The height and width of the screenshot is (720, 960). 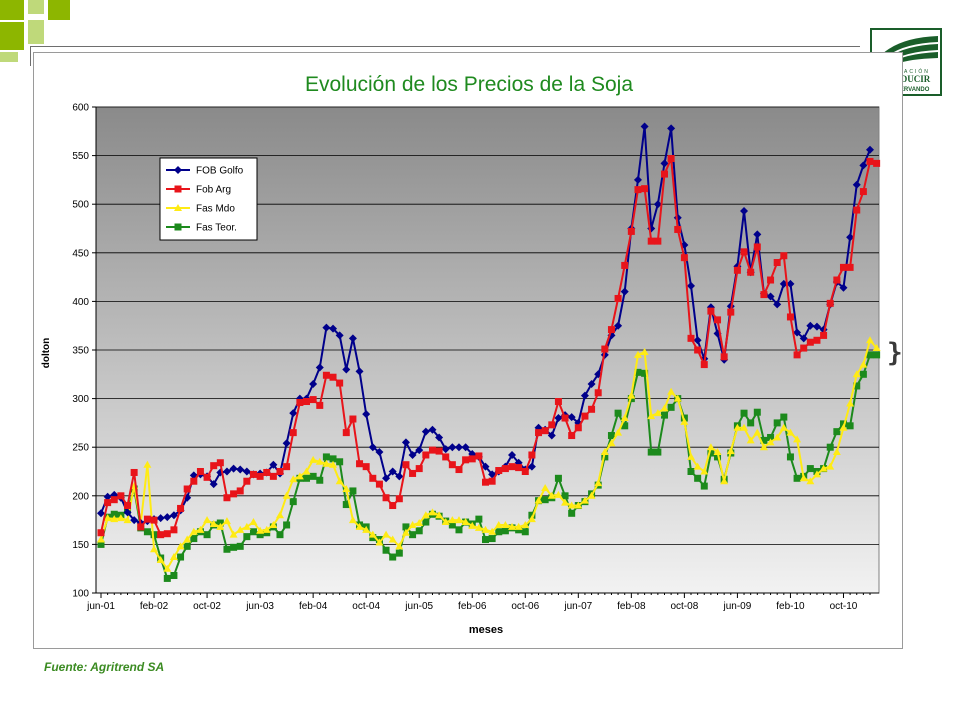 I want to click on logo-line1: FUNDACIÓN, so click(x=906, y=71).